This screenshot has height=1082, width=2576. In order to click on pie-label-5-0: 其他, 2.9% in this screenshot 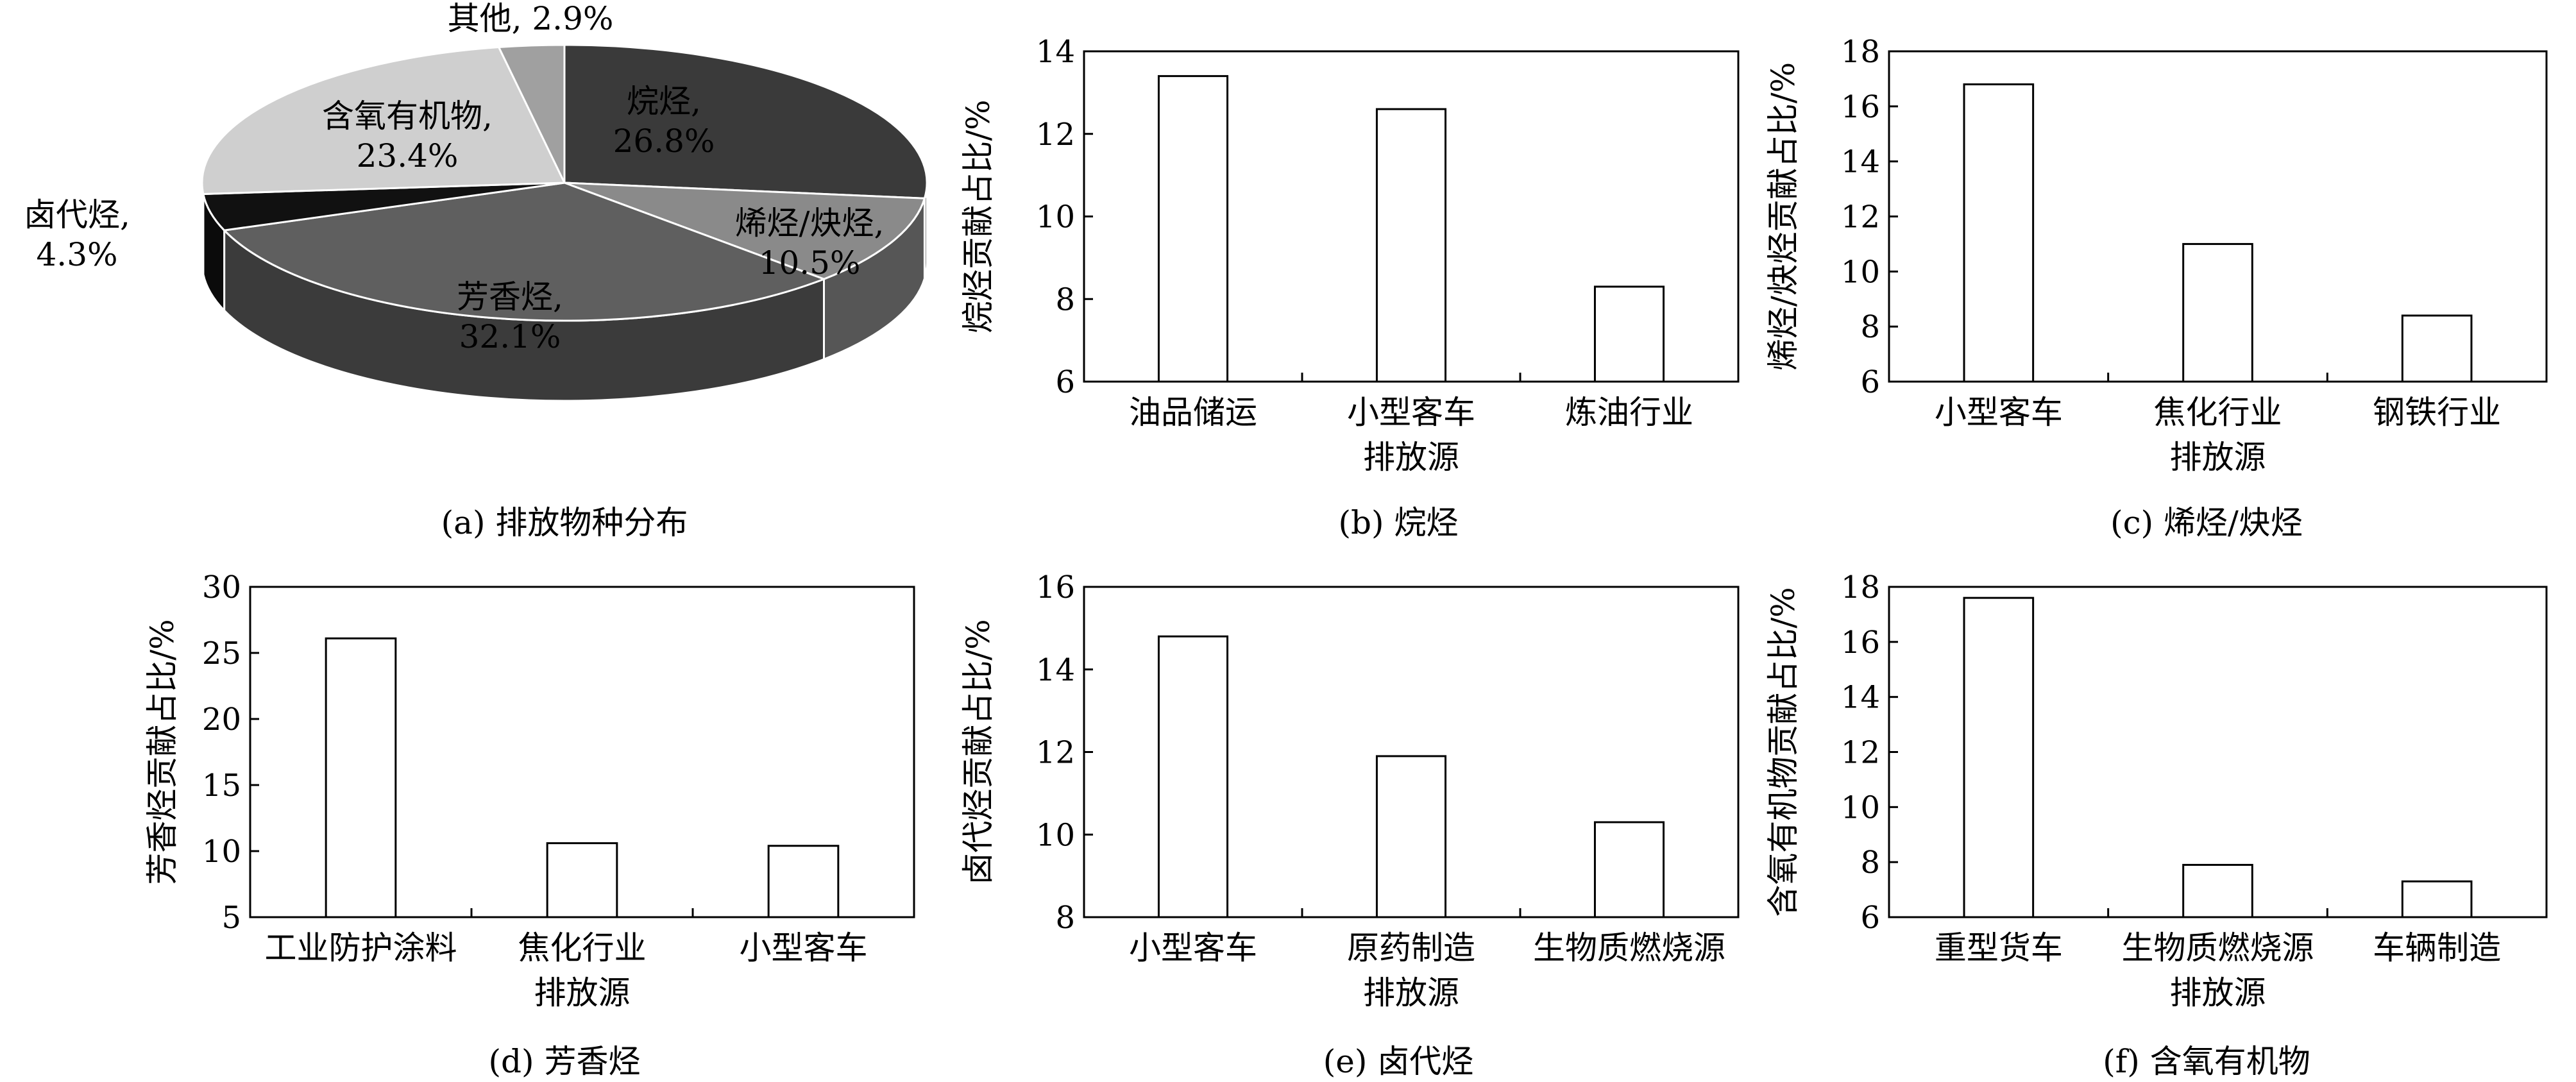, I will do `click(531, 19)`.